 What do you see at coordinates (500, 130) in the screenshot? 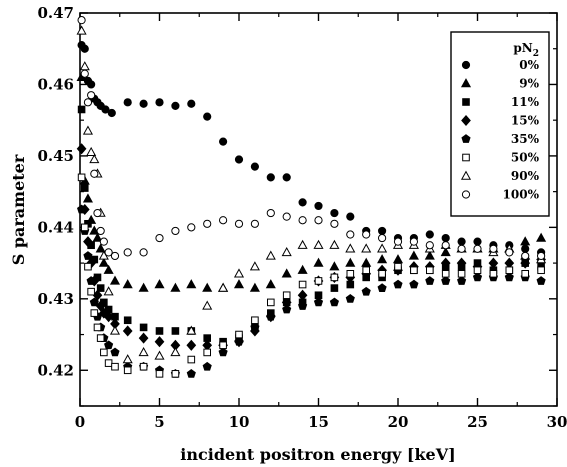
I see `legend-entries: 0% 9% 11% 15% 35% 50% 90% 100%` at bounding box center [500, 130].